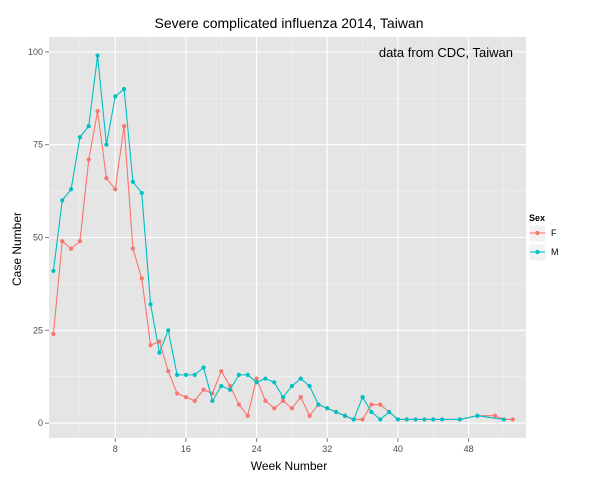 Image resolution: width=600 pixels, height=480 pixels. I want to click on y-tick-label: 50, so click(38, 238).